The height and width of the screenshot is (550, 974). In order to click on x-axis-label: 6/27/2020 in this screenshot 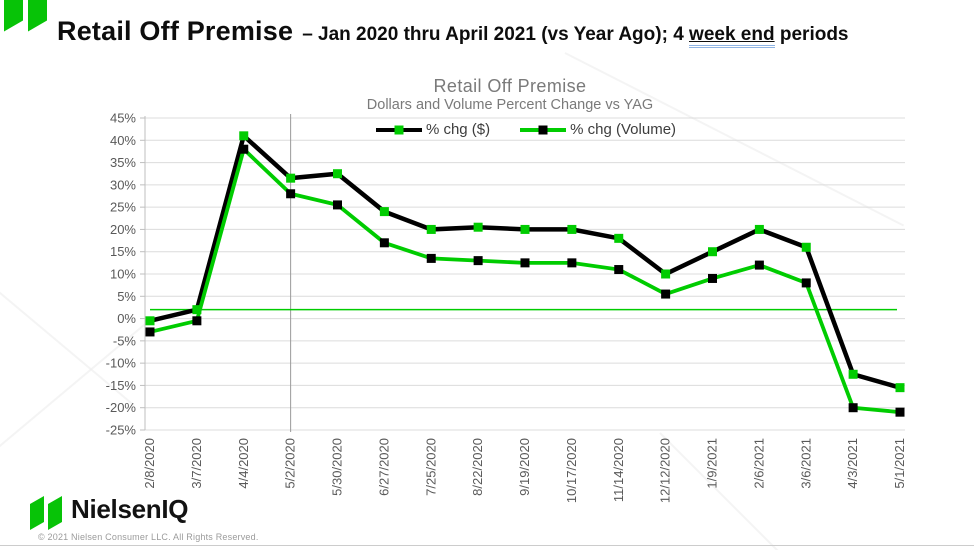, I will do `click(383, 467)`.